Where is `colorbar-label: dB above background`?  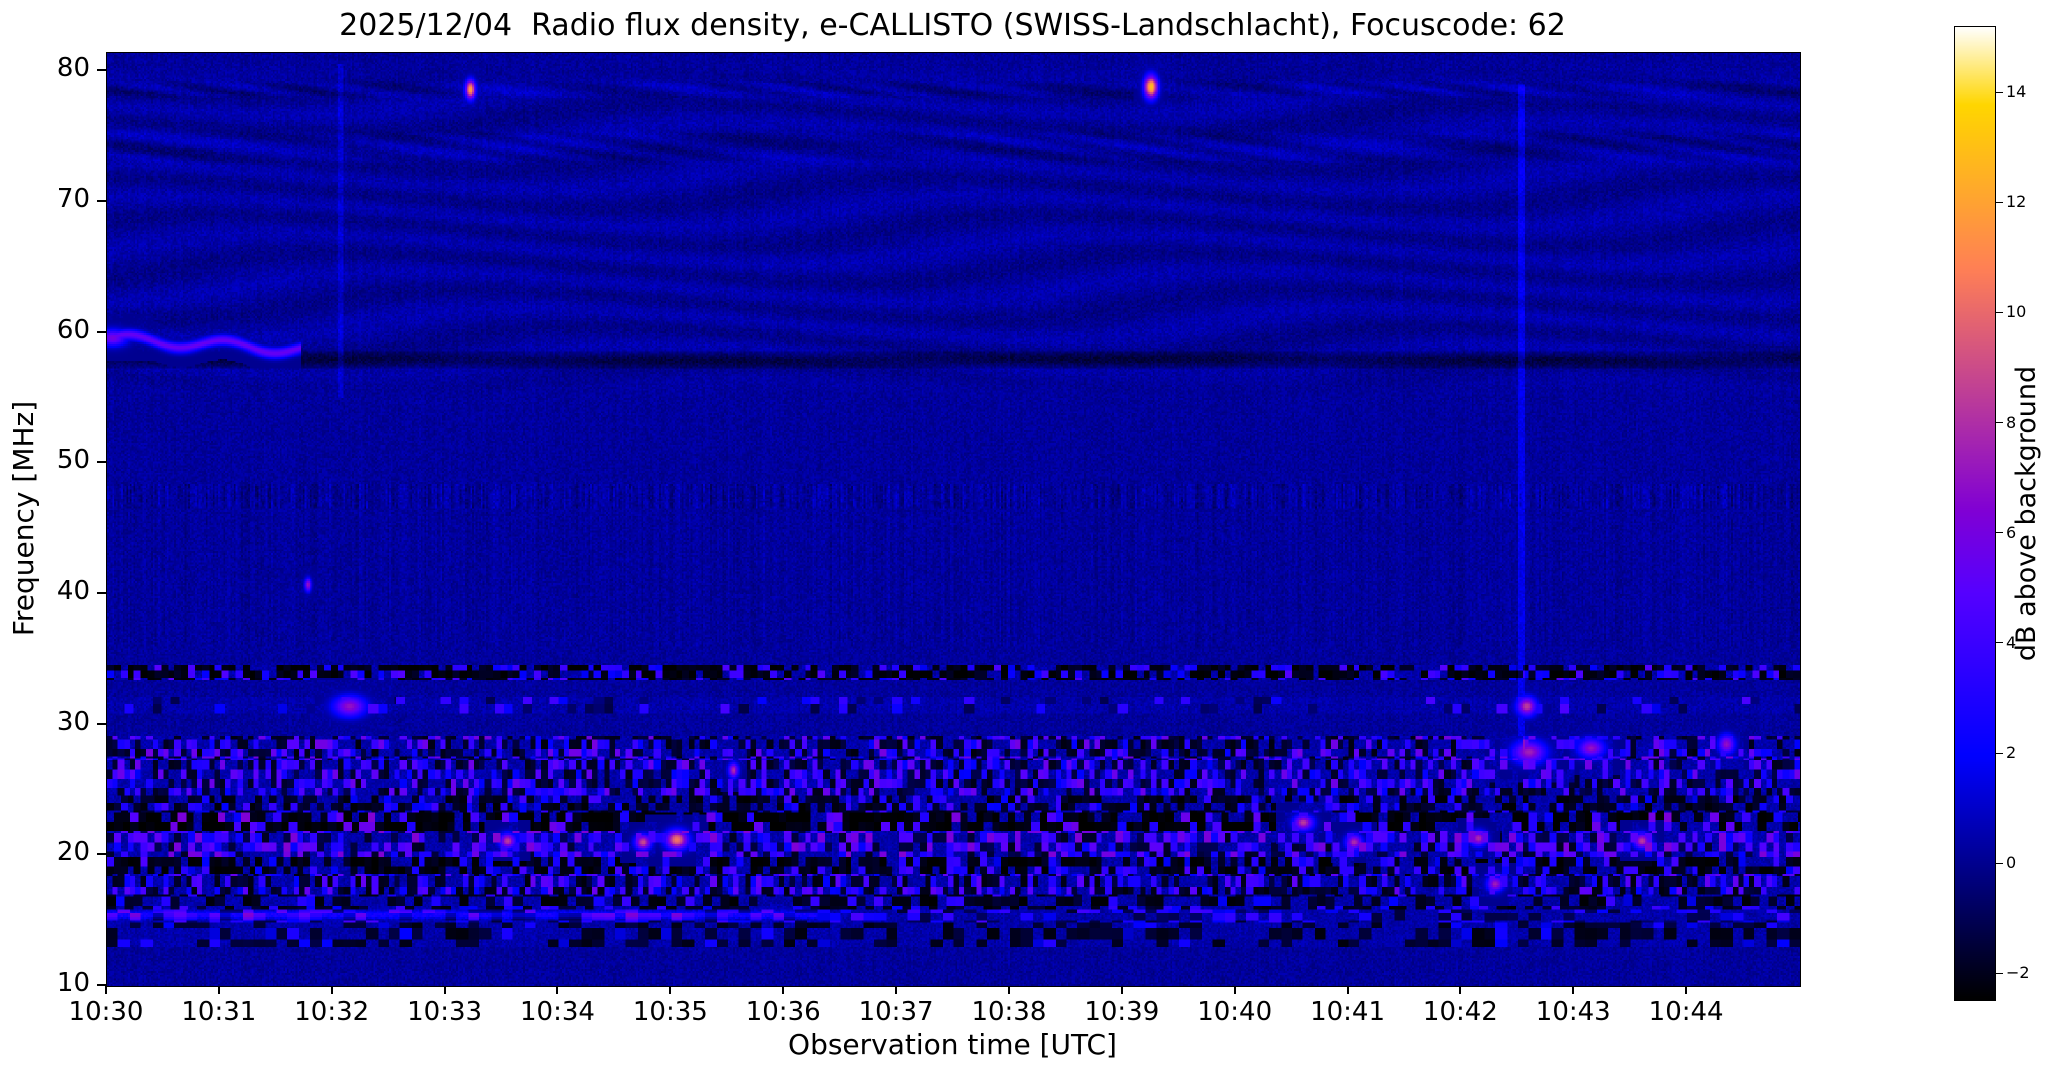
colorbar-label: dB above background is located at coordinates (2027, 513).